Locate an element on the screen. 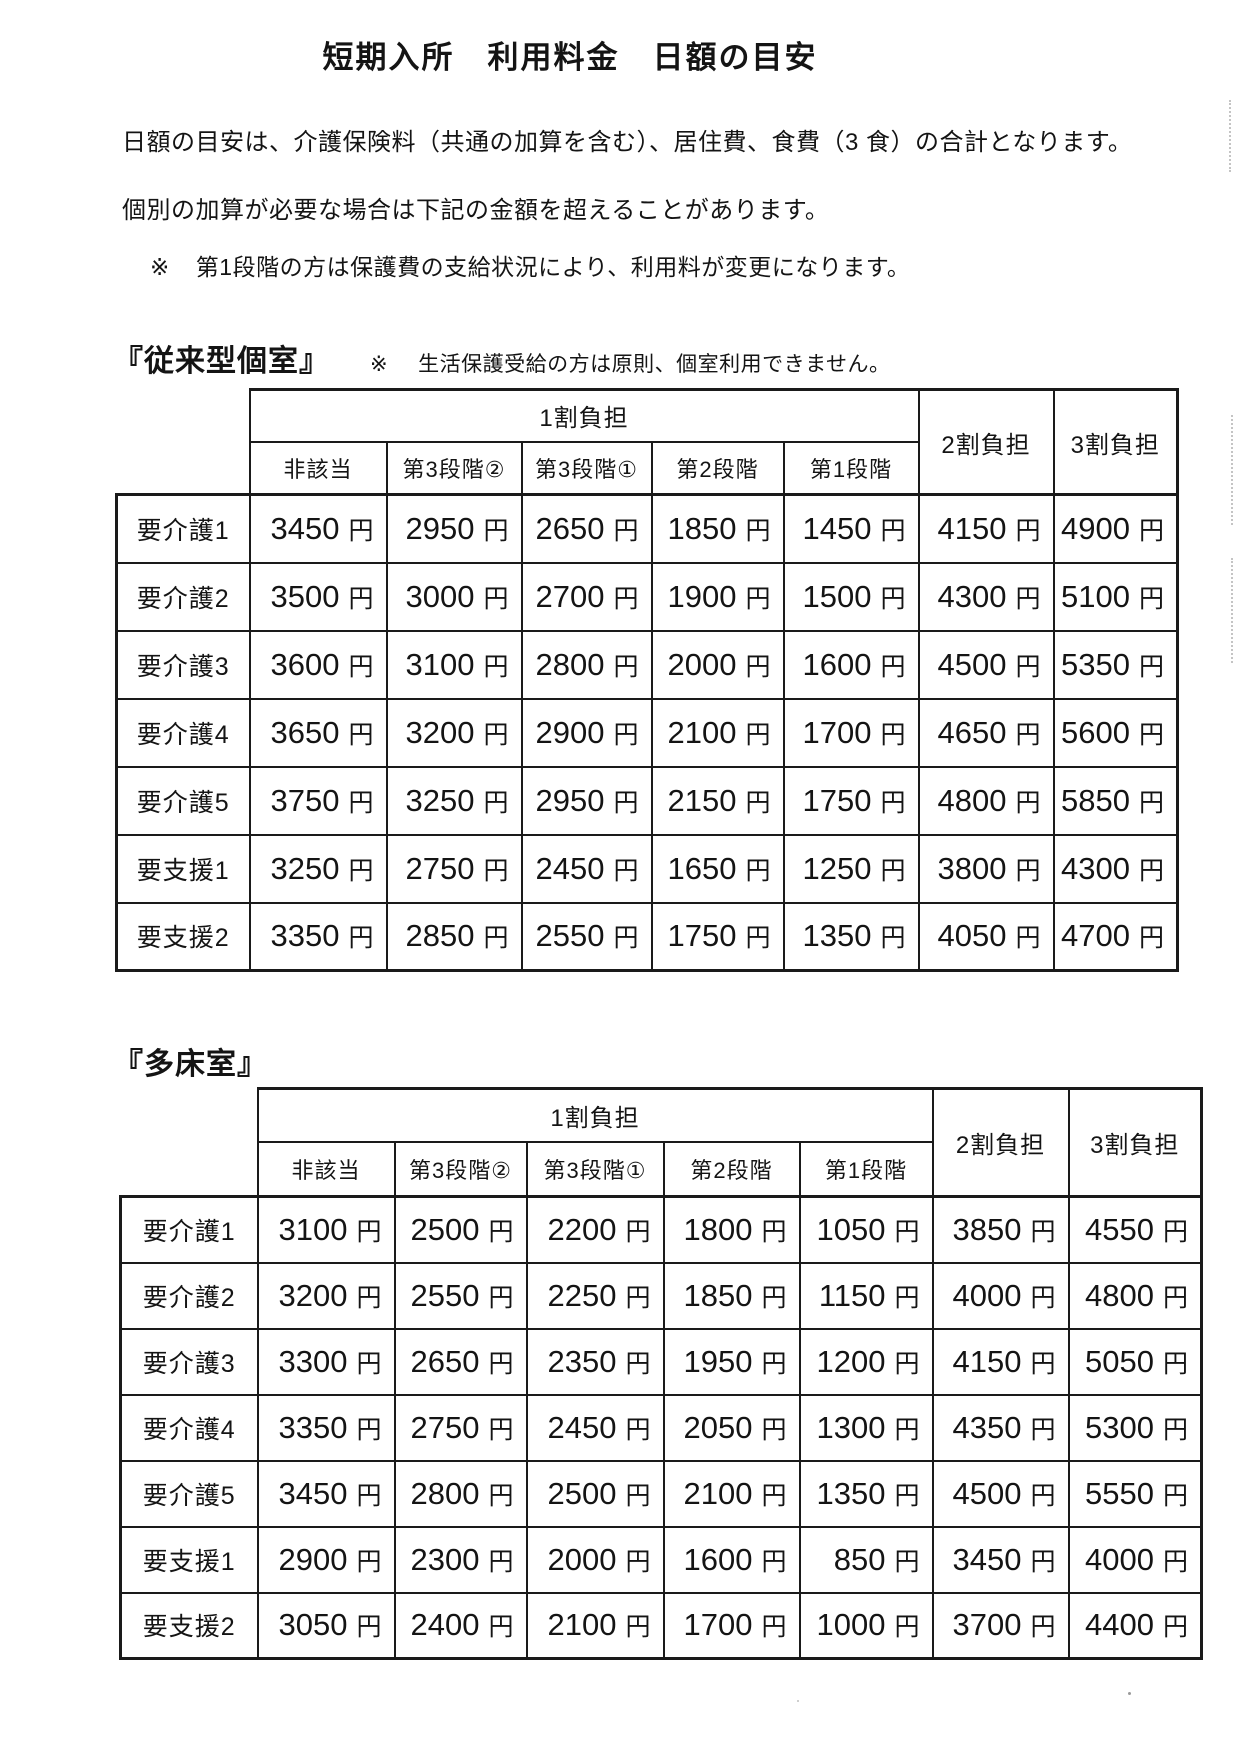  fee-amount: 4700 is located at coordinates (1095, 936).